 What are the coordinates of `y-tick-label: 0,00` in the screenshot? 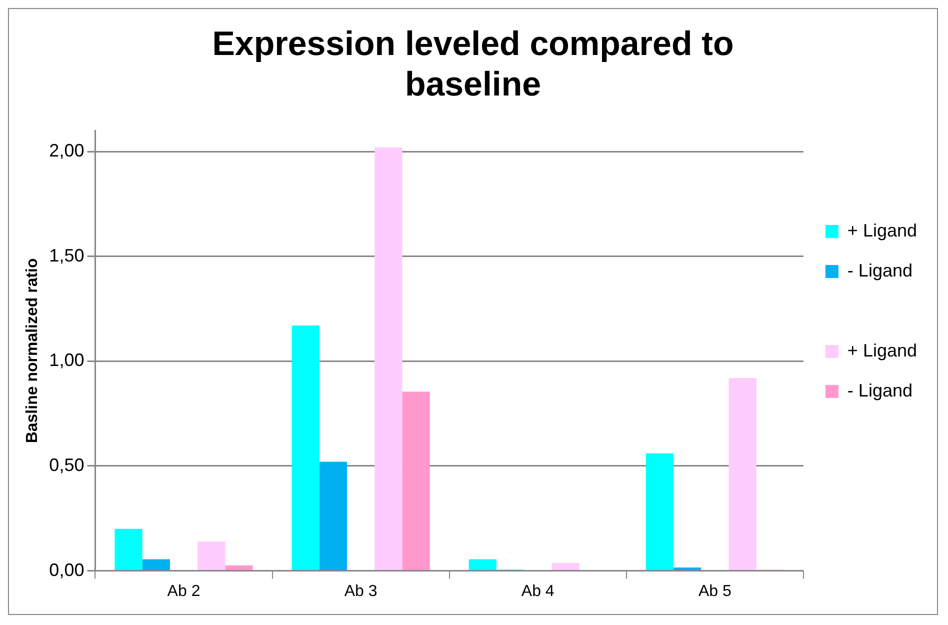 It's located at (66, 570).